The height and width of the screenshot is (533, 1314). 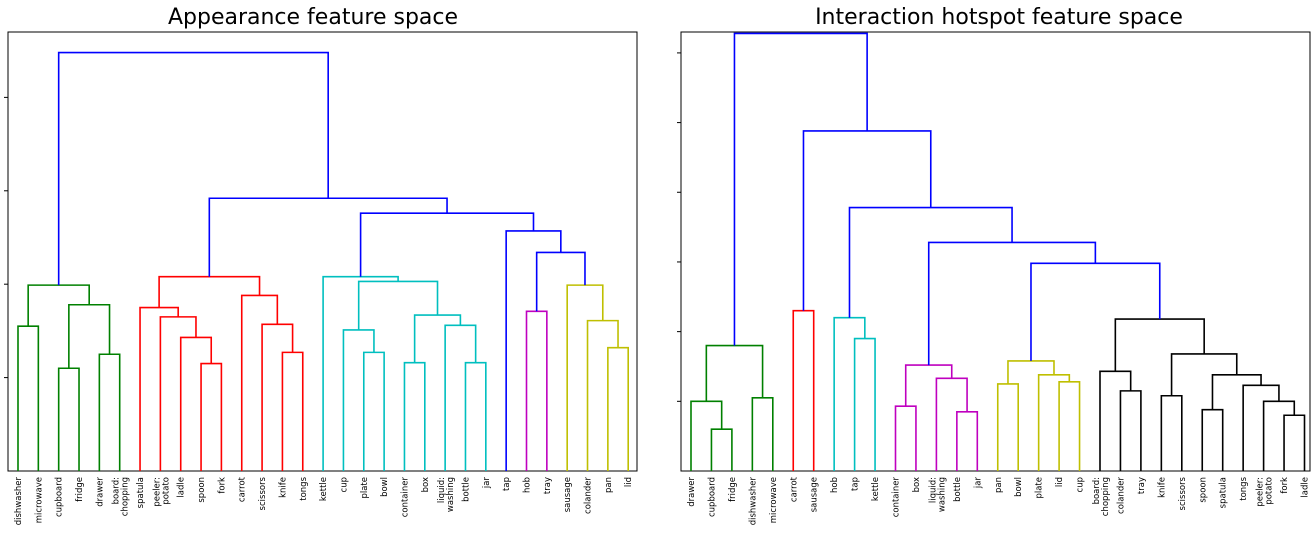 What do you see at coordinates (161, 492) in the screenshot?
I see `leaf-label: peeler:potato` at bounding box center [161, 492].